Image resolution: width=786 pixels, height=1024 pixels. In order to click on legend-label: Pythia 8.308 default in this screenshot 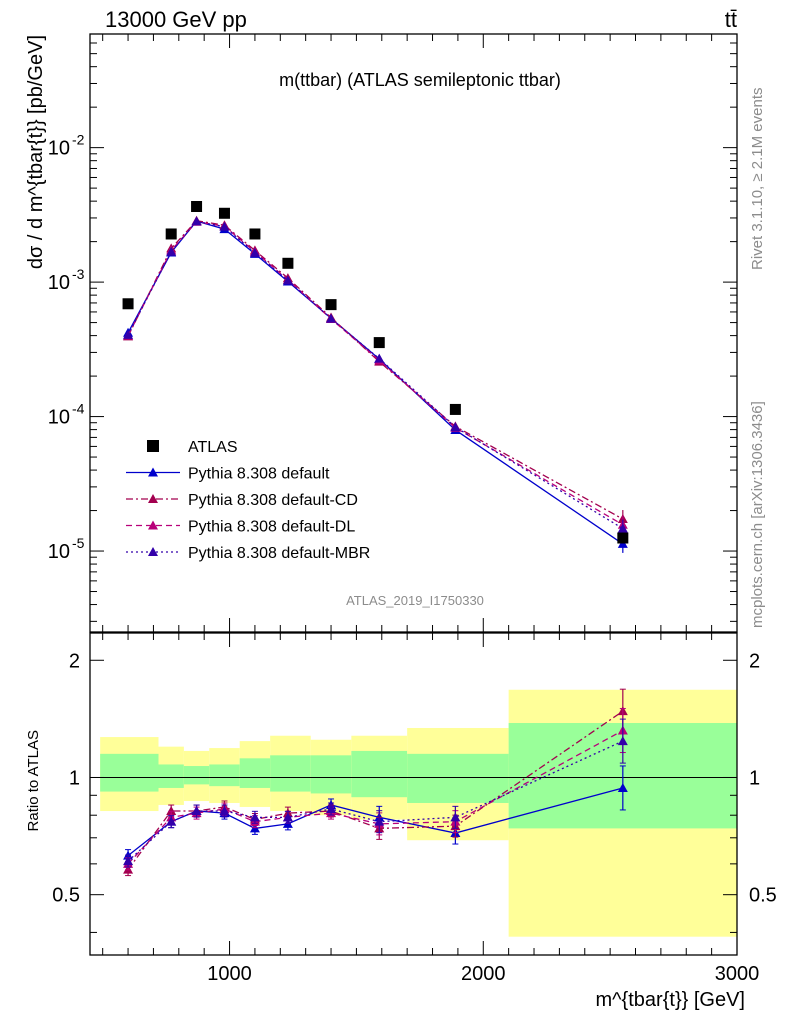, I will do `click(259, 474)`.